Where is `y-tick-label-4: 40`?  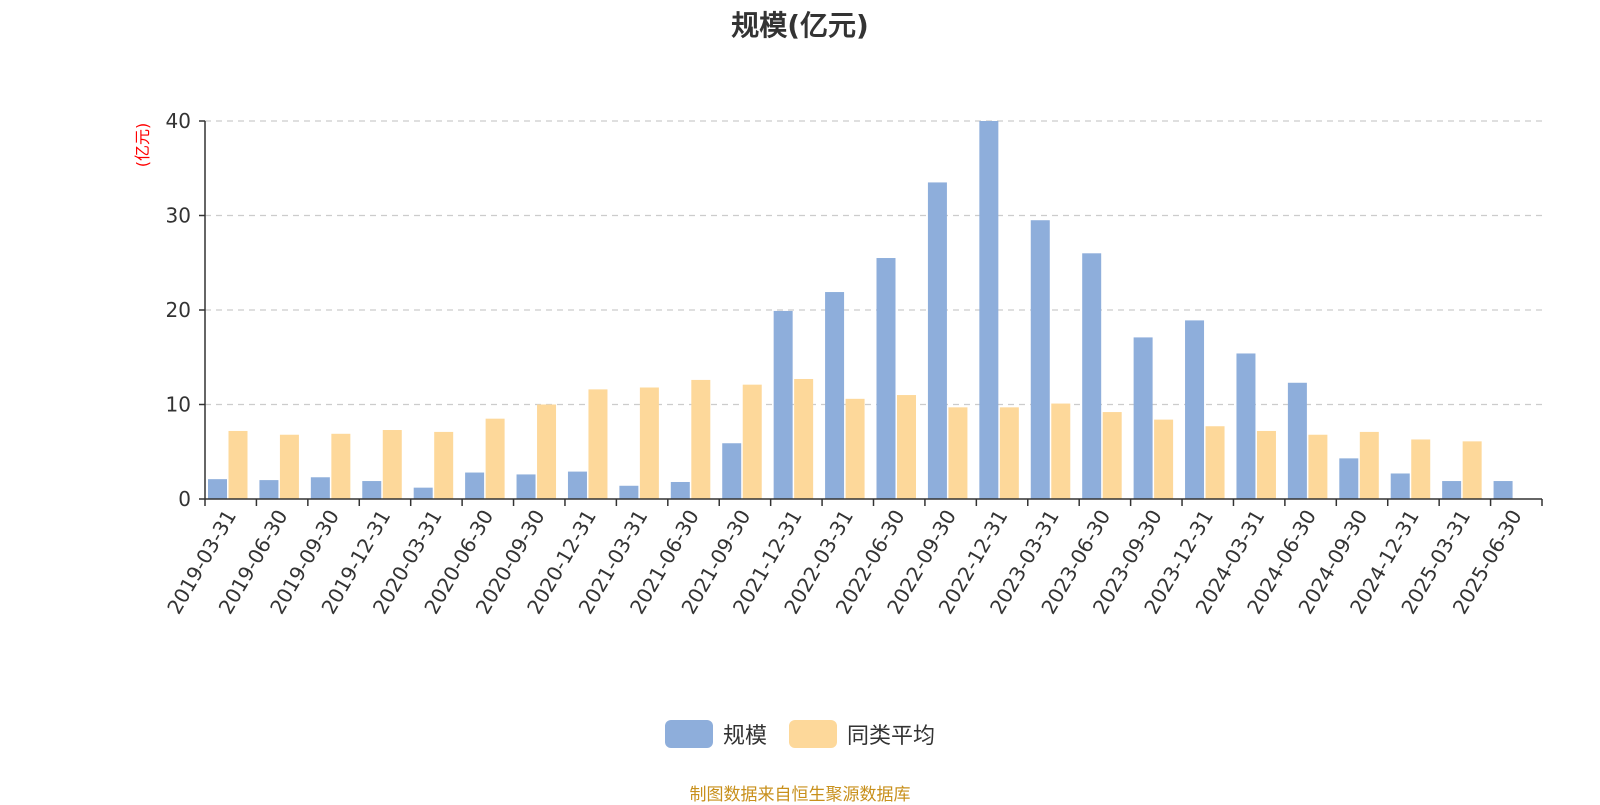
y-tick-label-4: 40 is located at coordinates (178, 121).